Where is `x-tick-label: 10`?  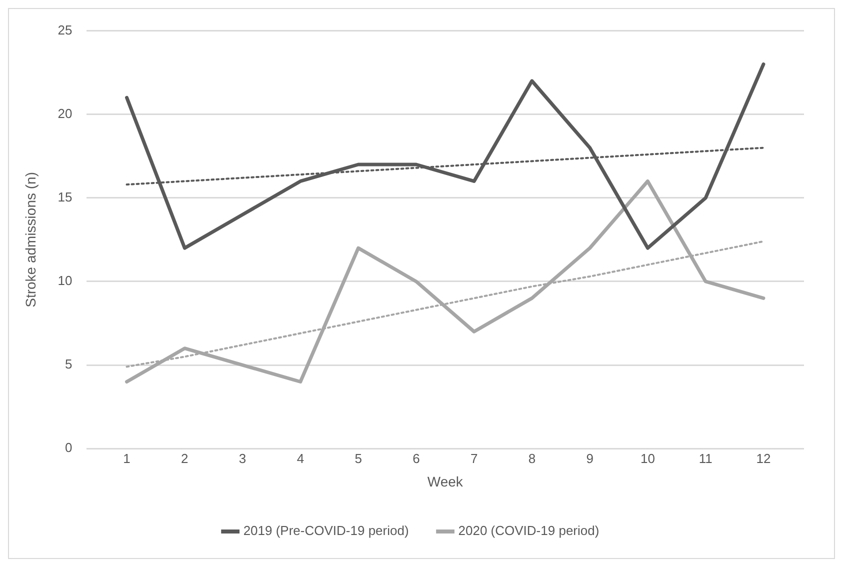 x-tick-label: 10 is located at coordinates (647, 458).